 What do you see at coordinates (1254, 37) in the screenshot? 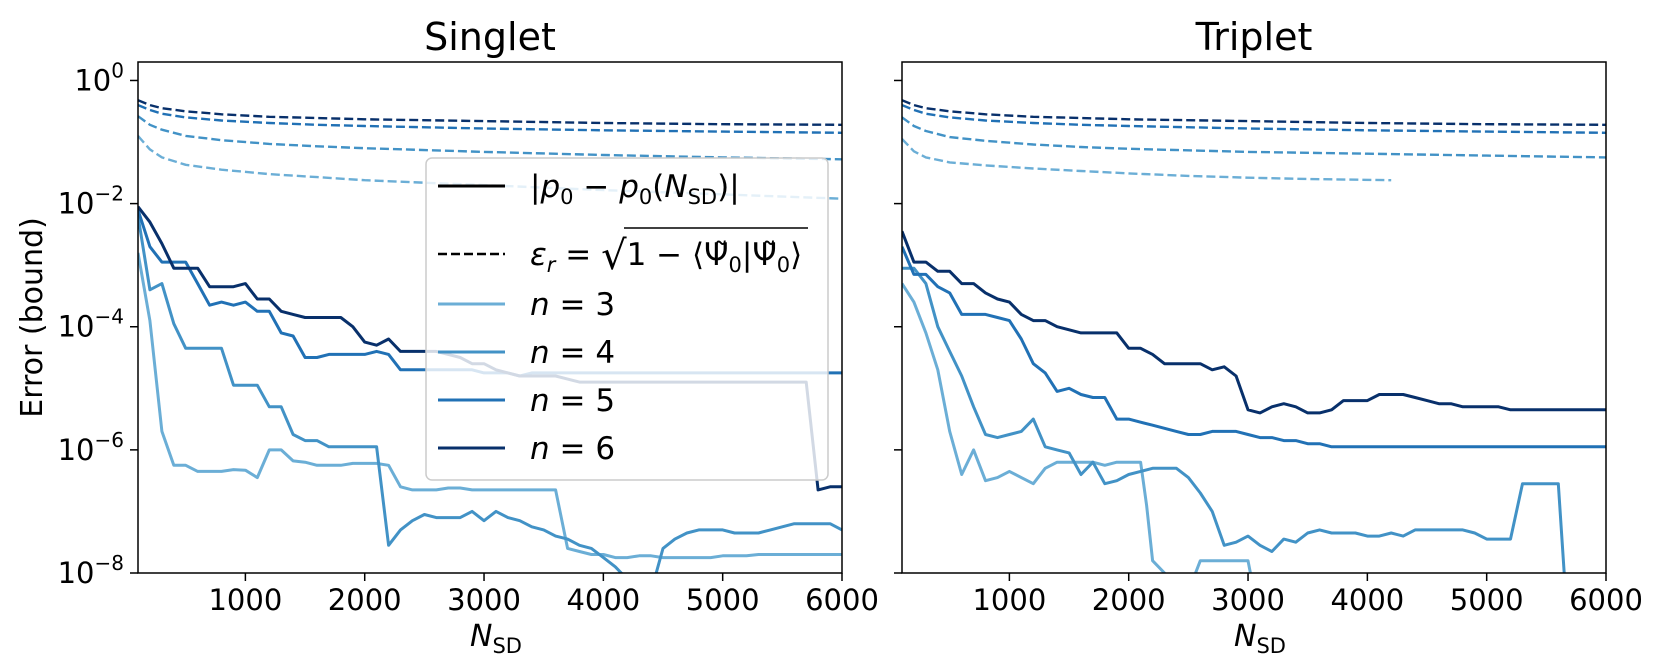
I see `chart-title: Triplet` at bounding box center [1254, 37].